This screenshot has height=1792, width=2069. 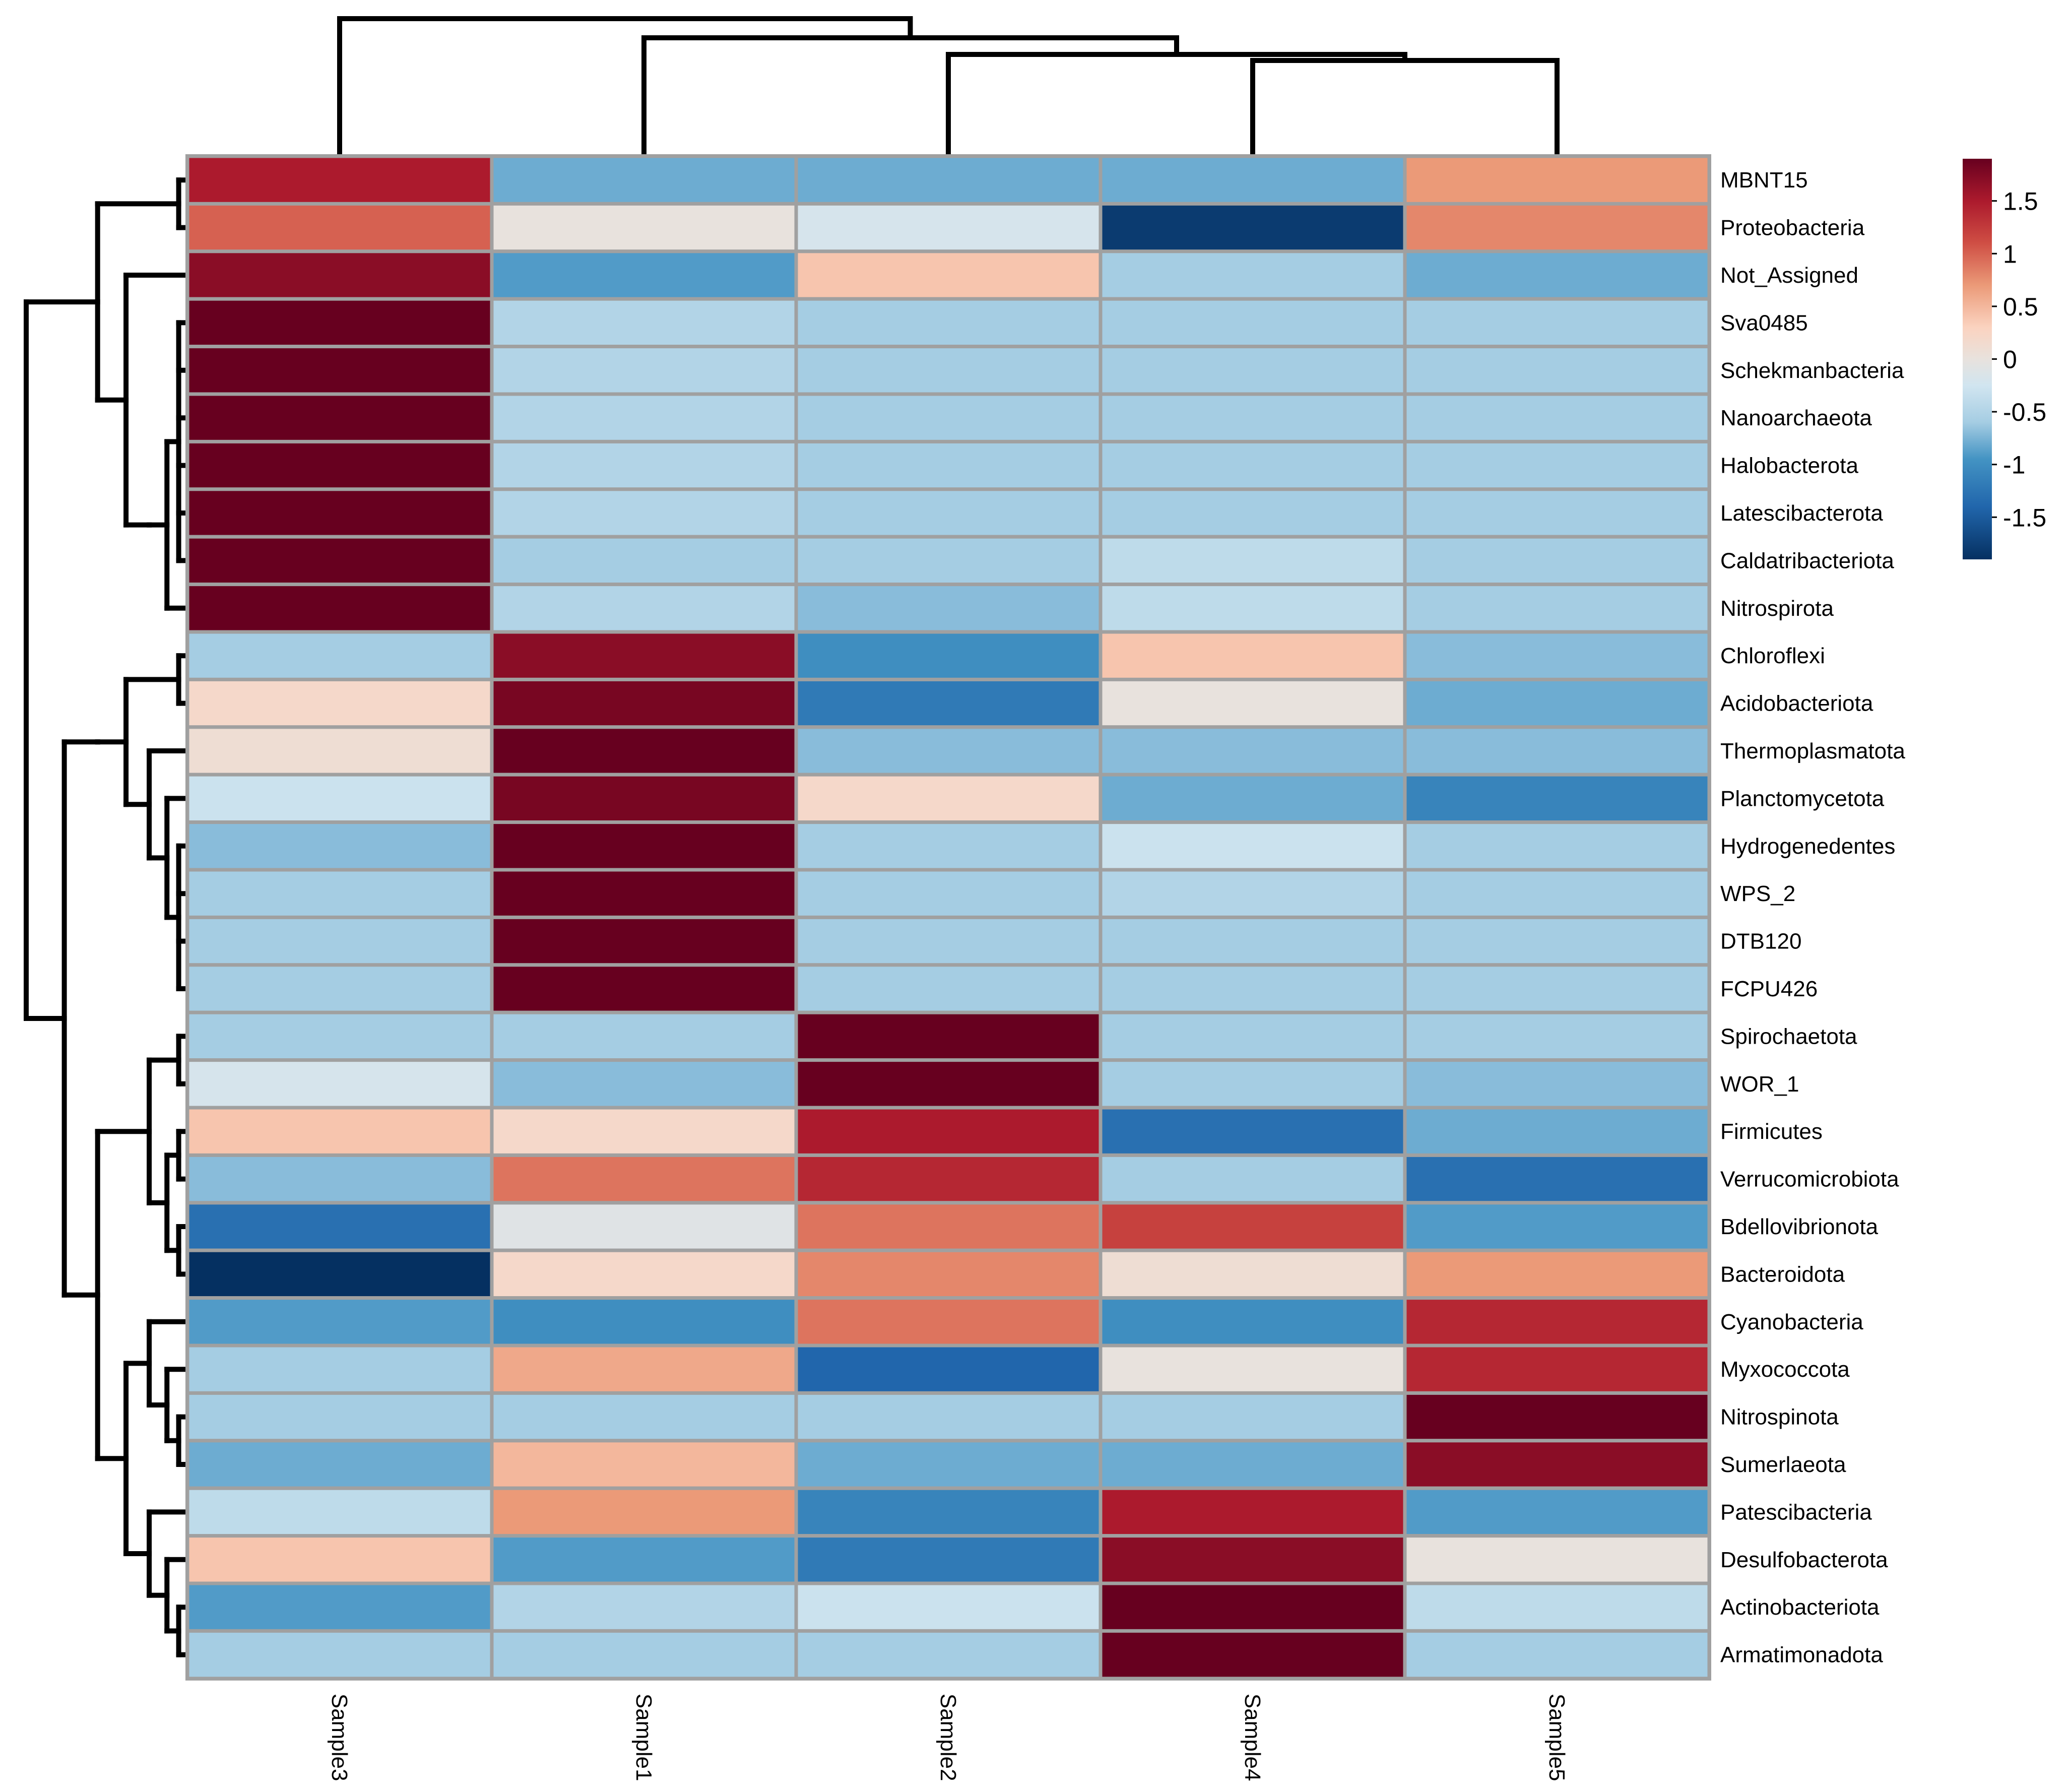 I want to click on row-label: Verrucomicrobiota, so click(x=1810, y=1179).